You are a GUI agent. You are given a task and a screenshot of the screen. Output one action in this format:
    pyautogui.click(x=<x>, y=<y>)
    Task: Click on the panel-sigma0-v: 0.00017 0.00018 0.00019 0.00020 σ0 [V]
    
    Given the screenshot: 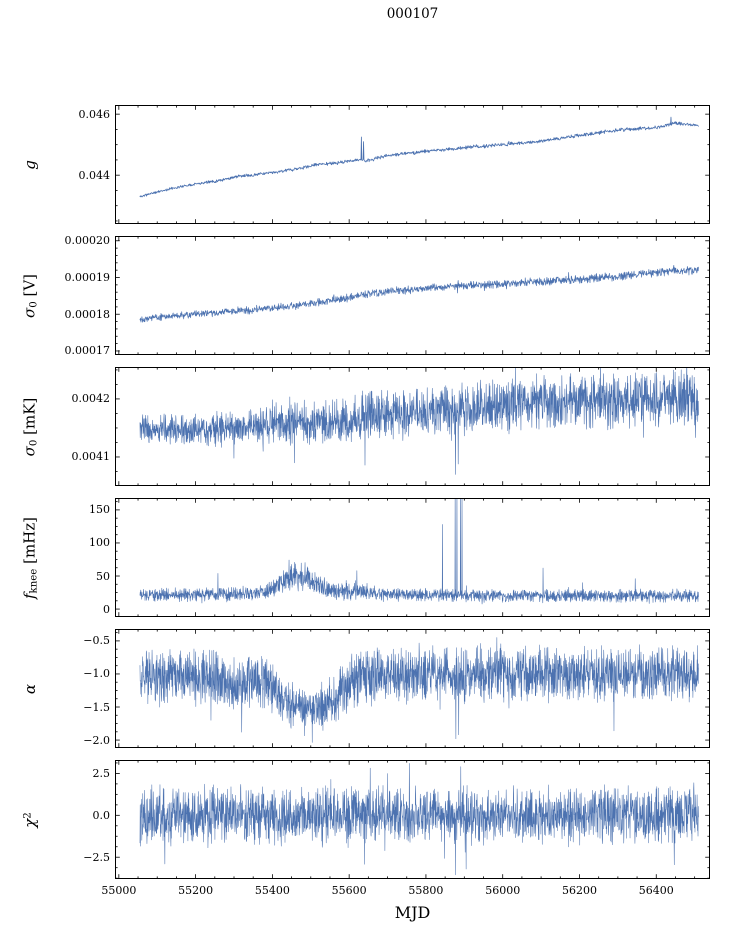 What is the action you would take?
    pyautogui.click(x=370, y=296)
    